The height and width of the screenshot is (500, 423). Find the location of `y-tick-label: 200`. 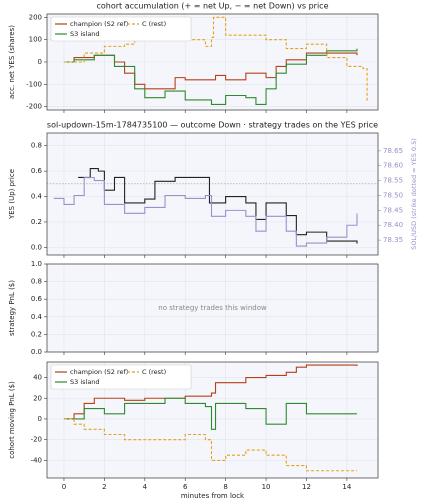

y-tick-label: 200 is located at coordinates (35, 17).